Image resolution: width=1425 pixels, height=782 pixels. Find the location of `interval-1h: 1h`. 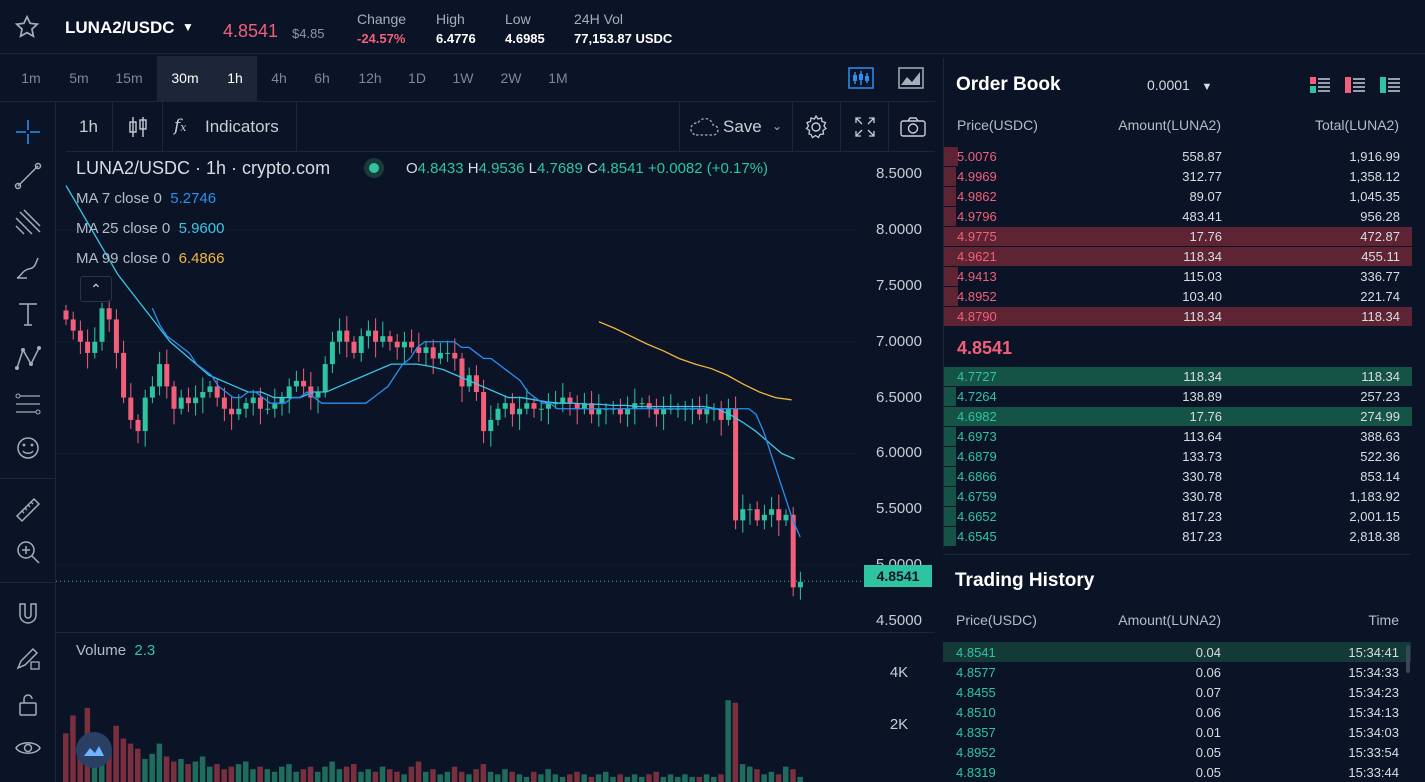

interval-1h: 1h is located at coordinates (235, 78).